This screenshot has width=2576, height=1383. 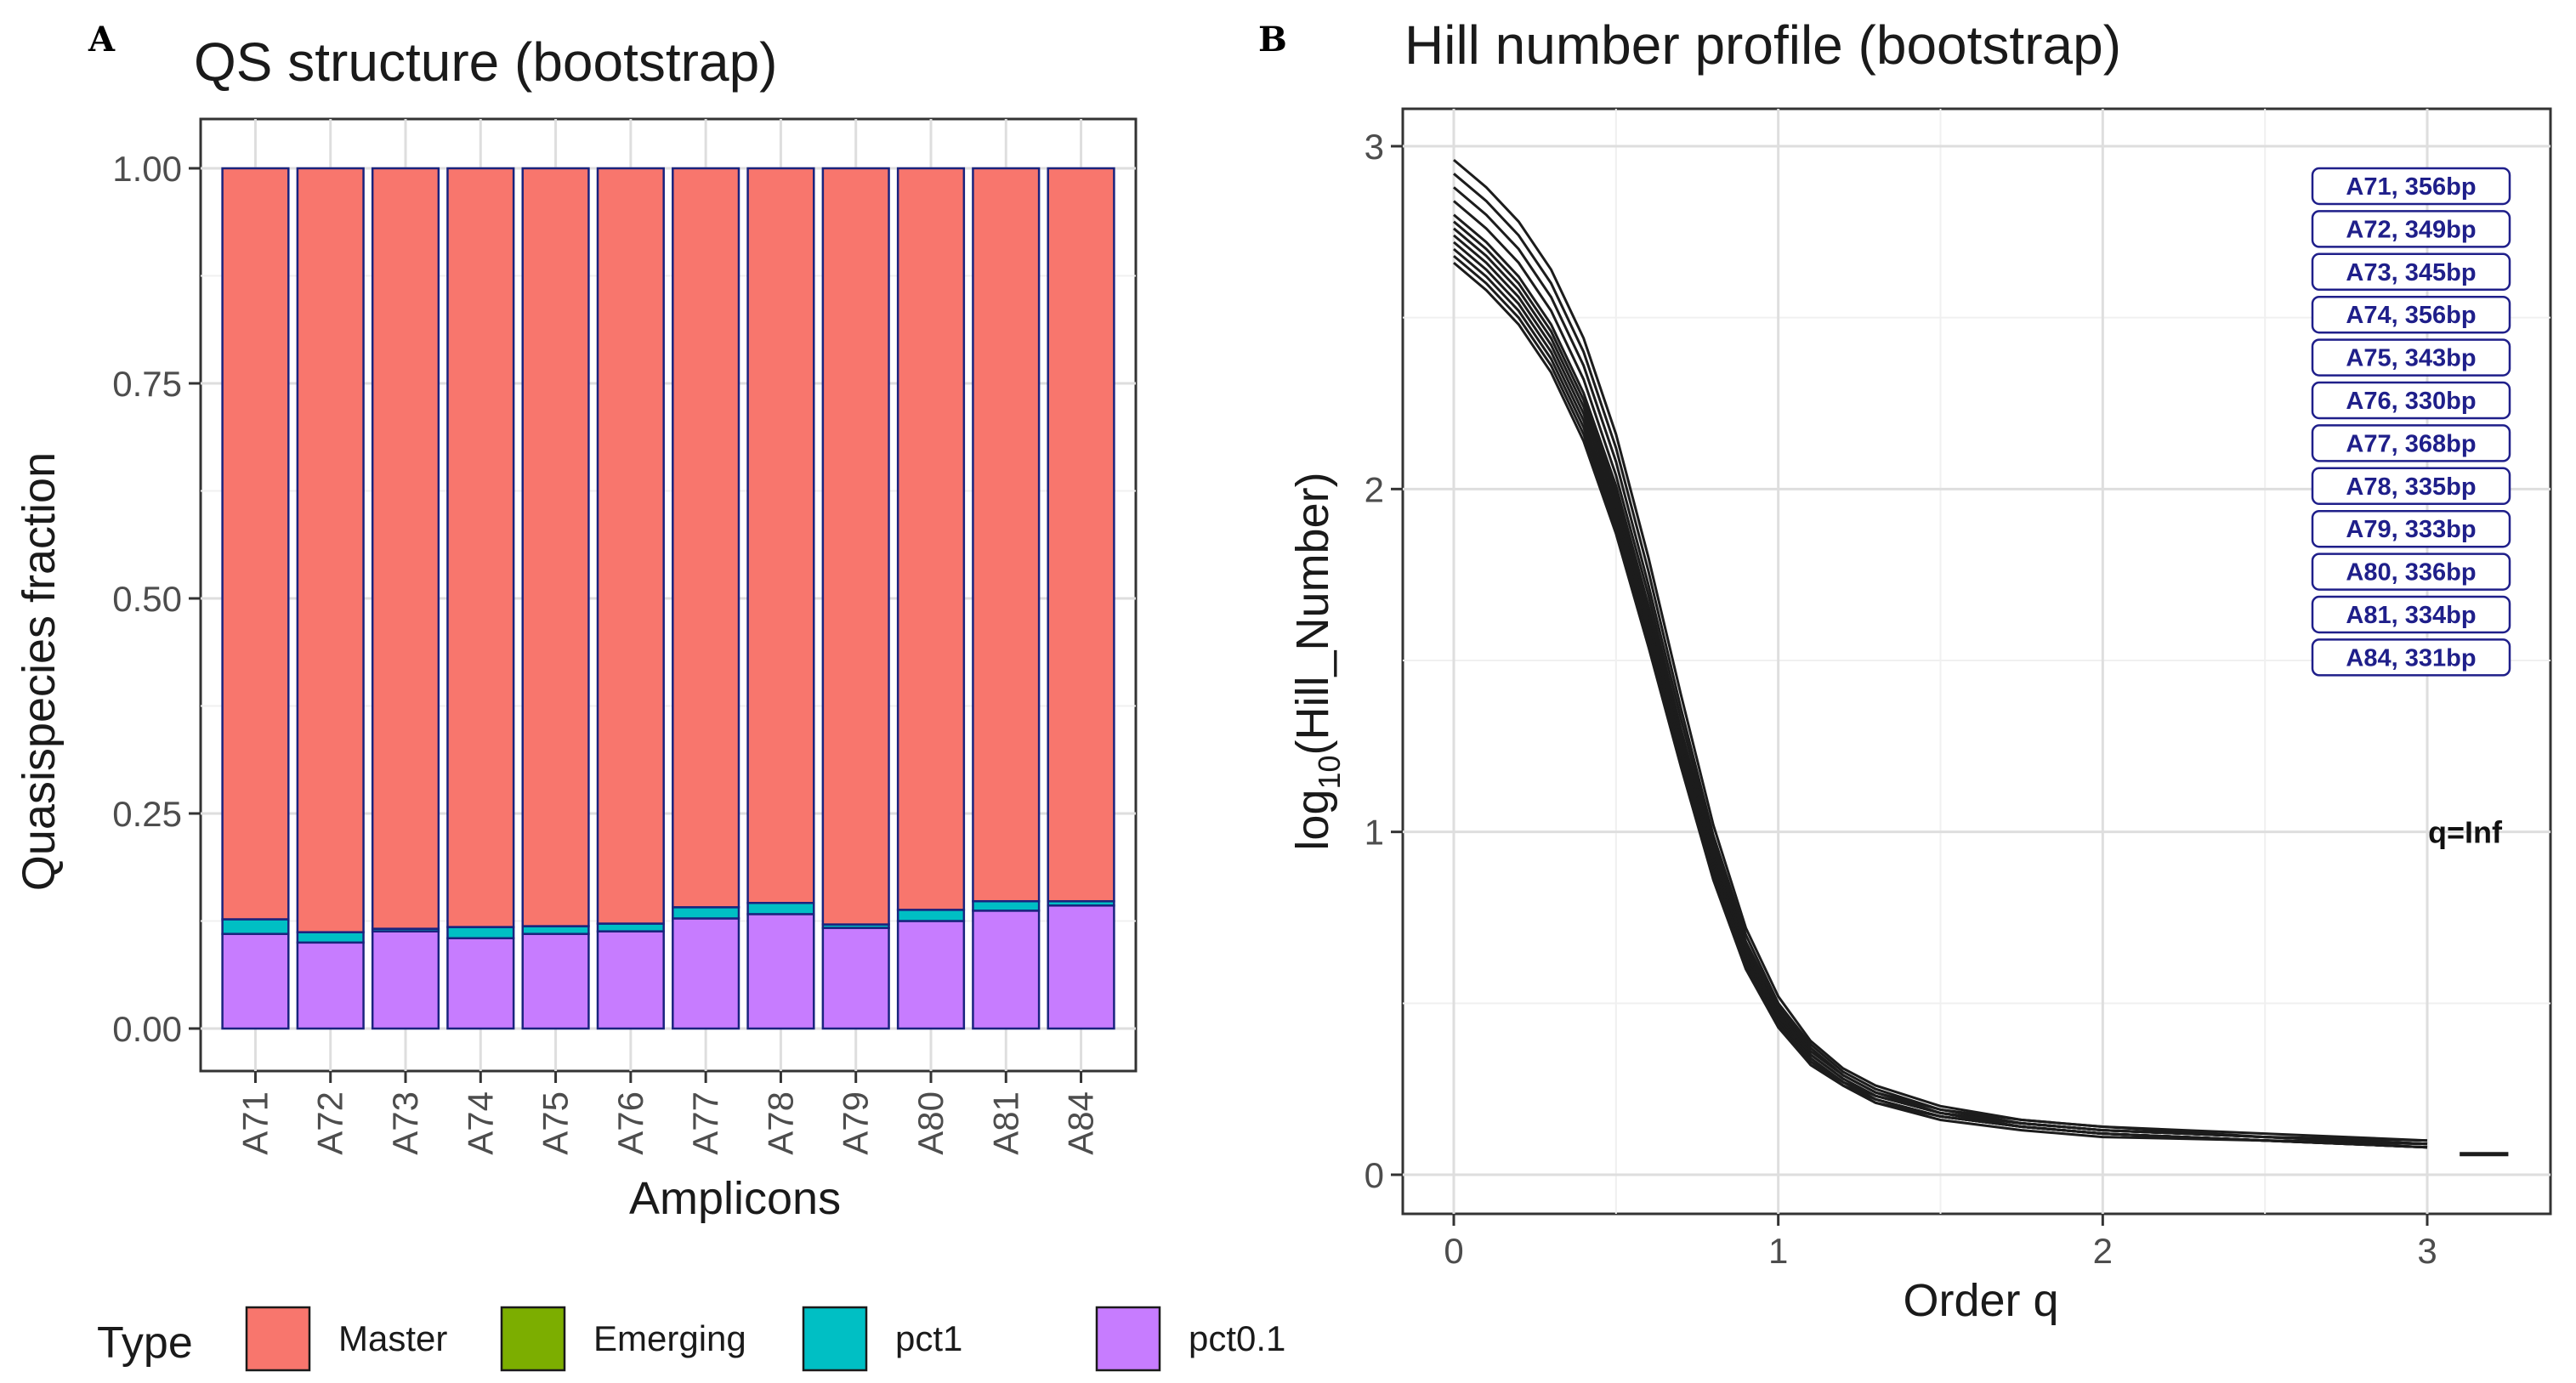 What do you see at coordinates (706, 538) in the screenshot?
I see `bar-segment-Master-A77` at bounding box center [706, 538].